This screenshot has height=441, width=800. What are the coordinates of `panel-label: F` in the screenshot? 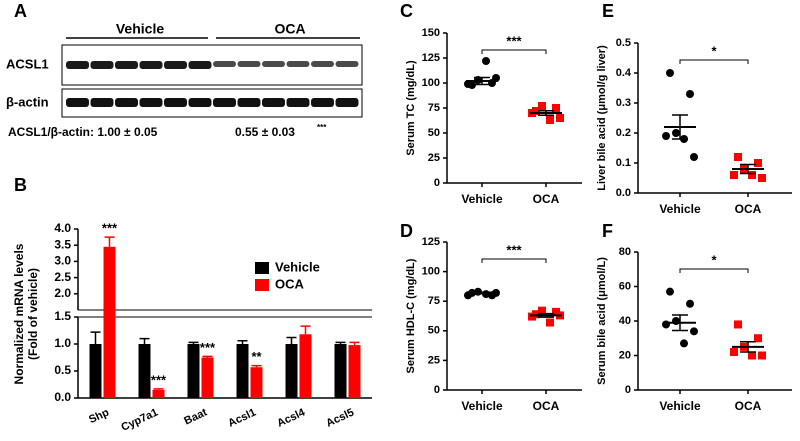 It's located at (607, 231).